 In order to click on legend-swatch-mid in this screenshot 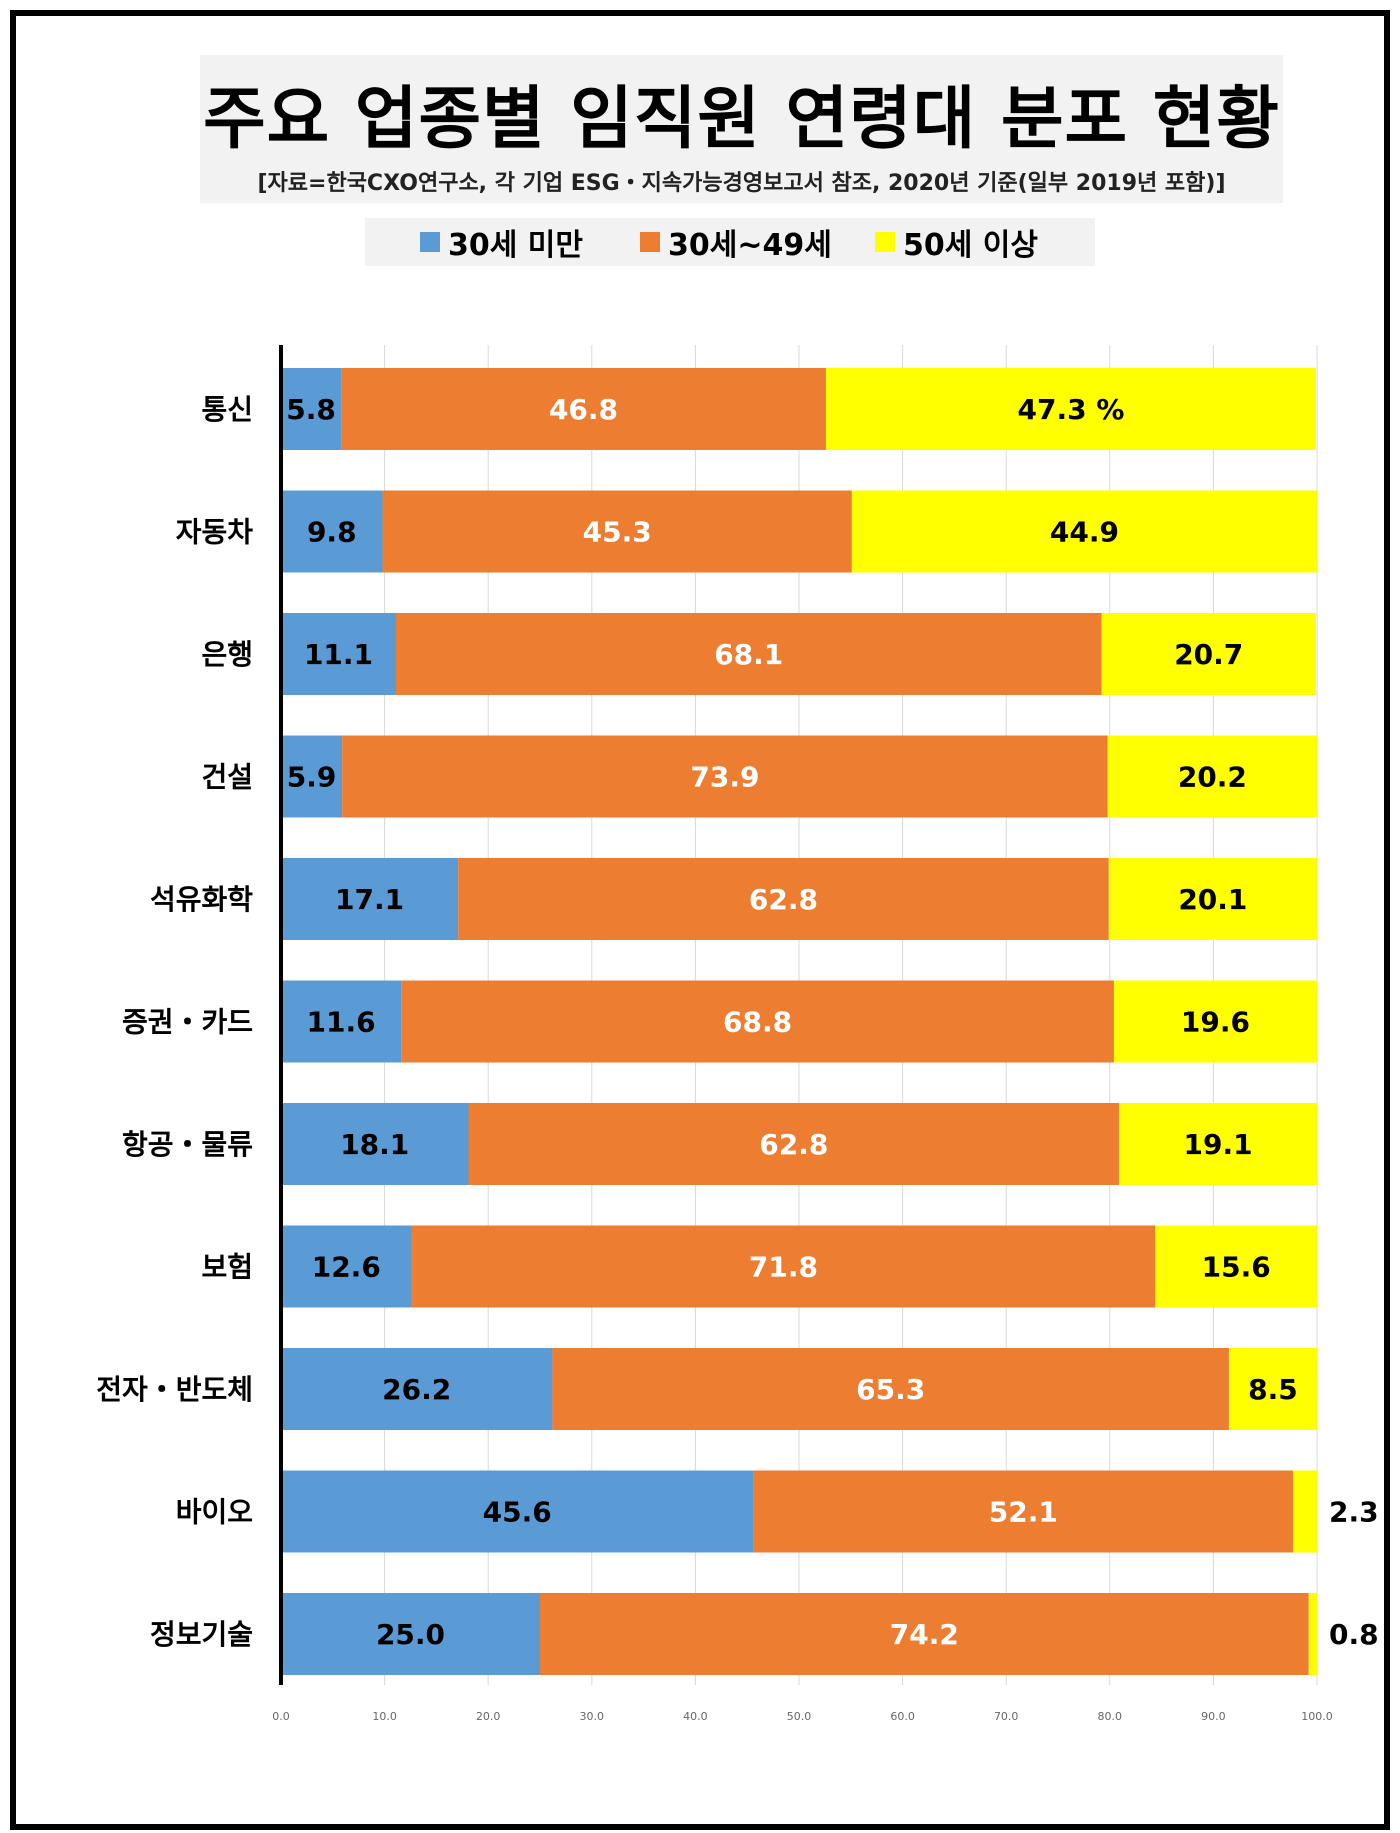, I will do `click(650, 242)`.